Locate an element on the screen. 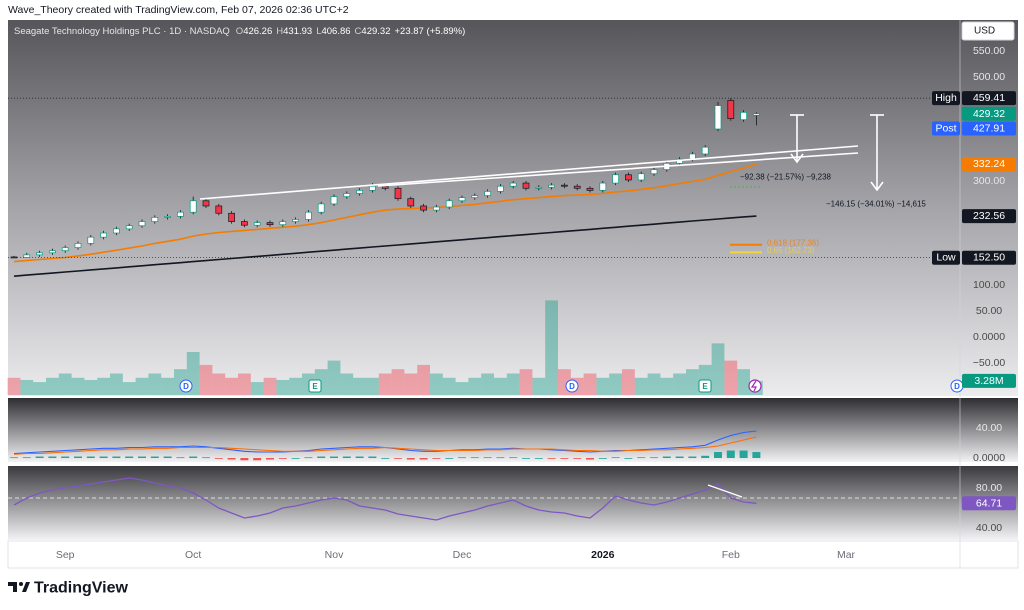 The image size is (1024, 610). ohlc-label: H is located at coordinates (279, 31).